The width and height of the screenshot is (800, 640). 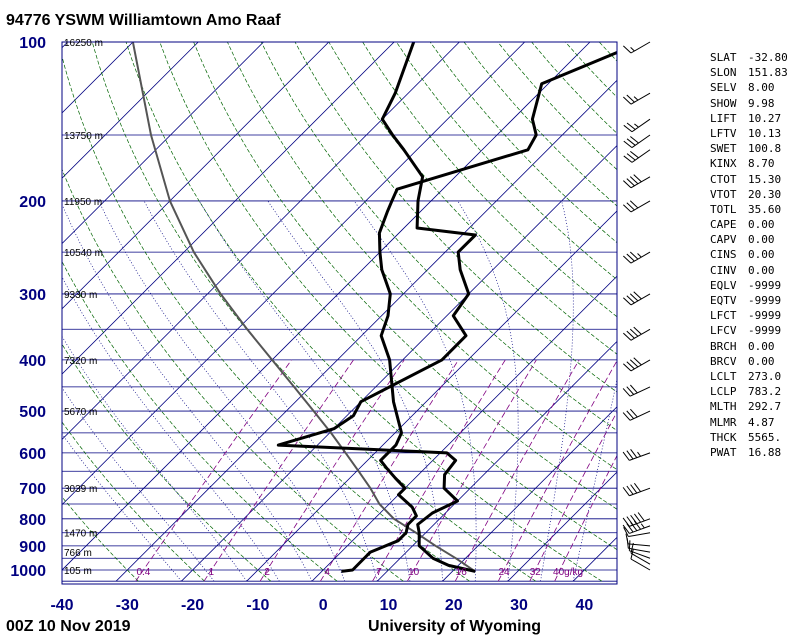 What do you see at coordinates (723, 179) in the screenshot?
I see `index-key: CTOT` at bounding box center [723, 179].